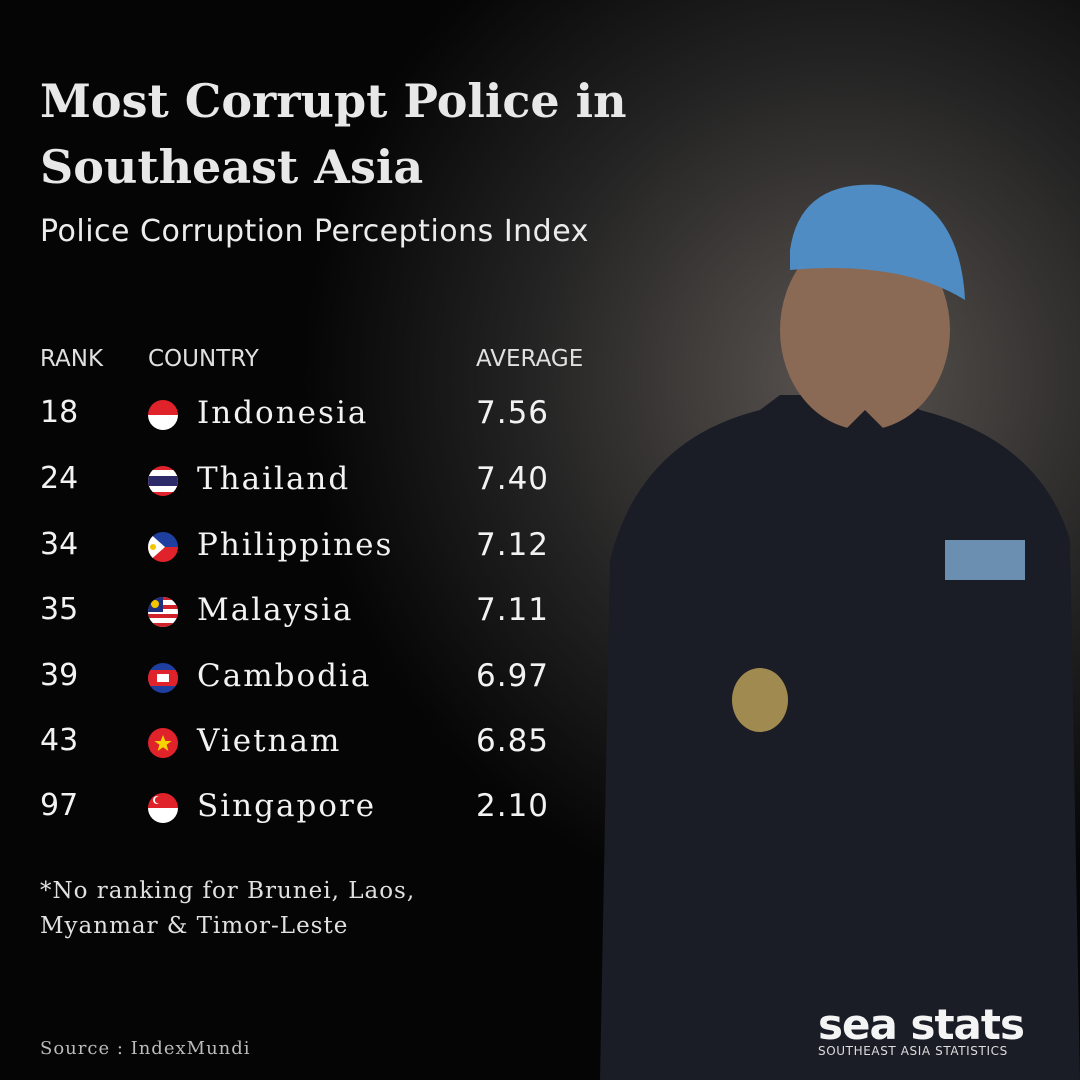 This screenshot has width=1080, height=1080. Describe the element at coordinates (284, 676) in the screenshot. I see `country: Cambodia` at that location.